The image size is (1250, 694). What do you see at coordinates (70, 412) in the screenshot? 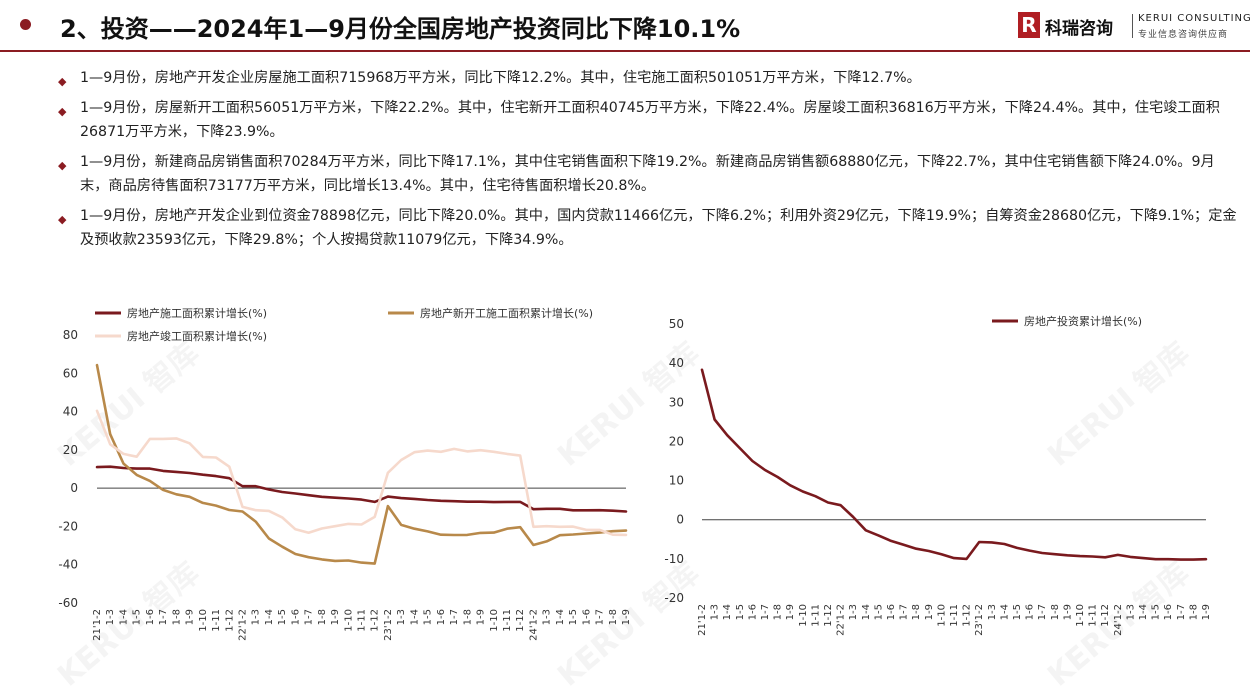
I see `y-tick-label: 40` at bounding box center [70, 412].